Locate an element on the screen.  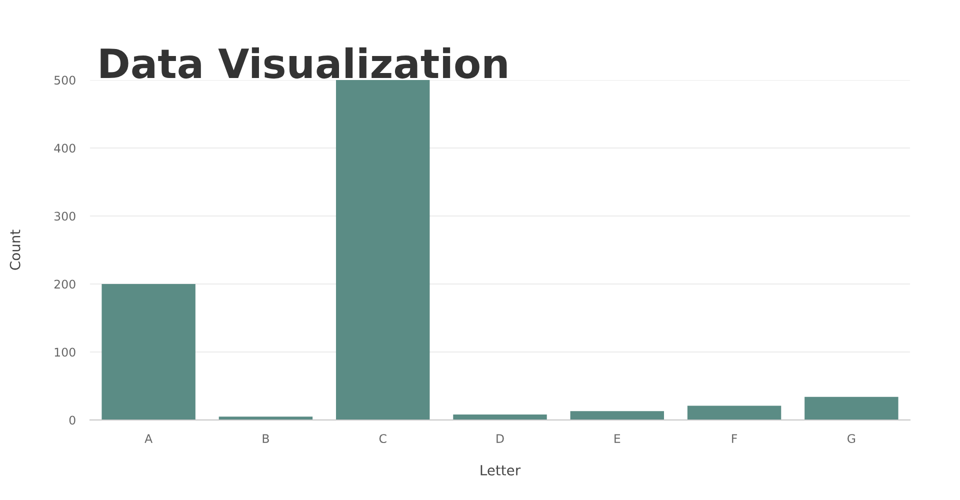
x-tick-label: G is located at coordinates (852, 439).